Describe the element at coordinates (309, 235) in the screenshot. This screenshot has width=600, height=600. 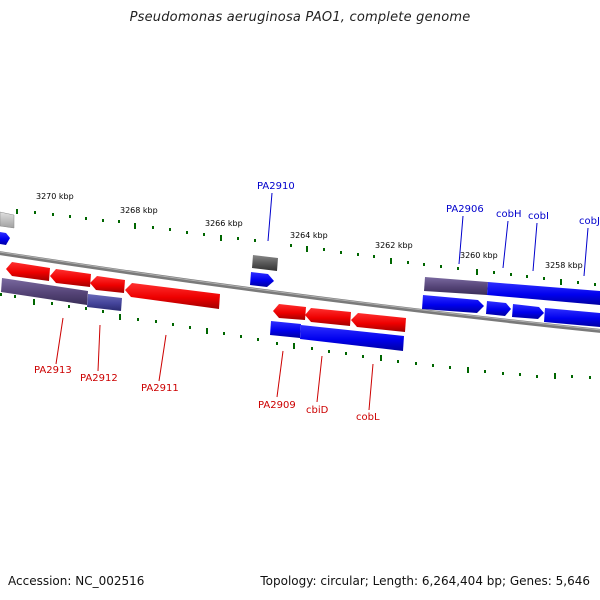
I see `scale-label: 3264 kbp` at that location.